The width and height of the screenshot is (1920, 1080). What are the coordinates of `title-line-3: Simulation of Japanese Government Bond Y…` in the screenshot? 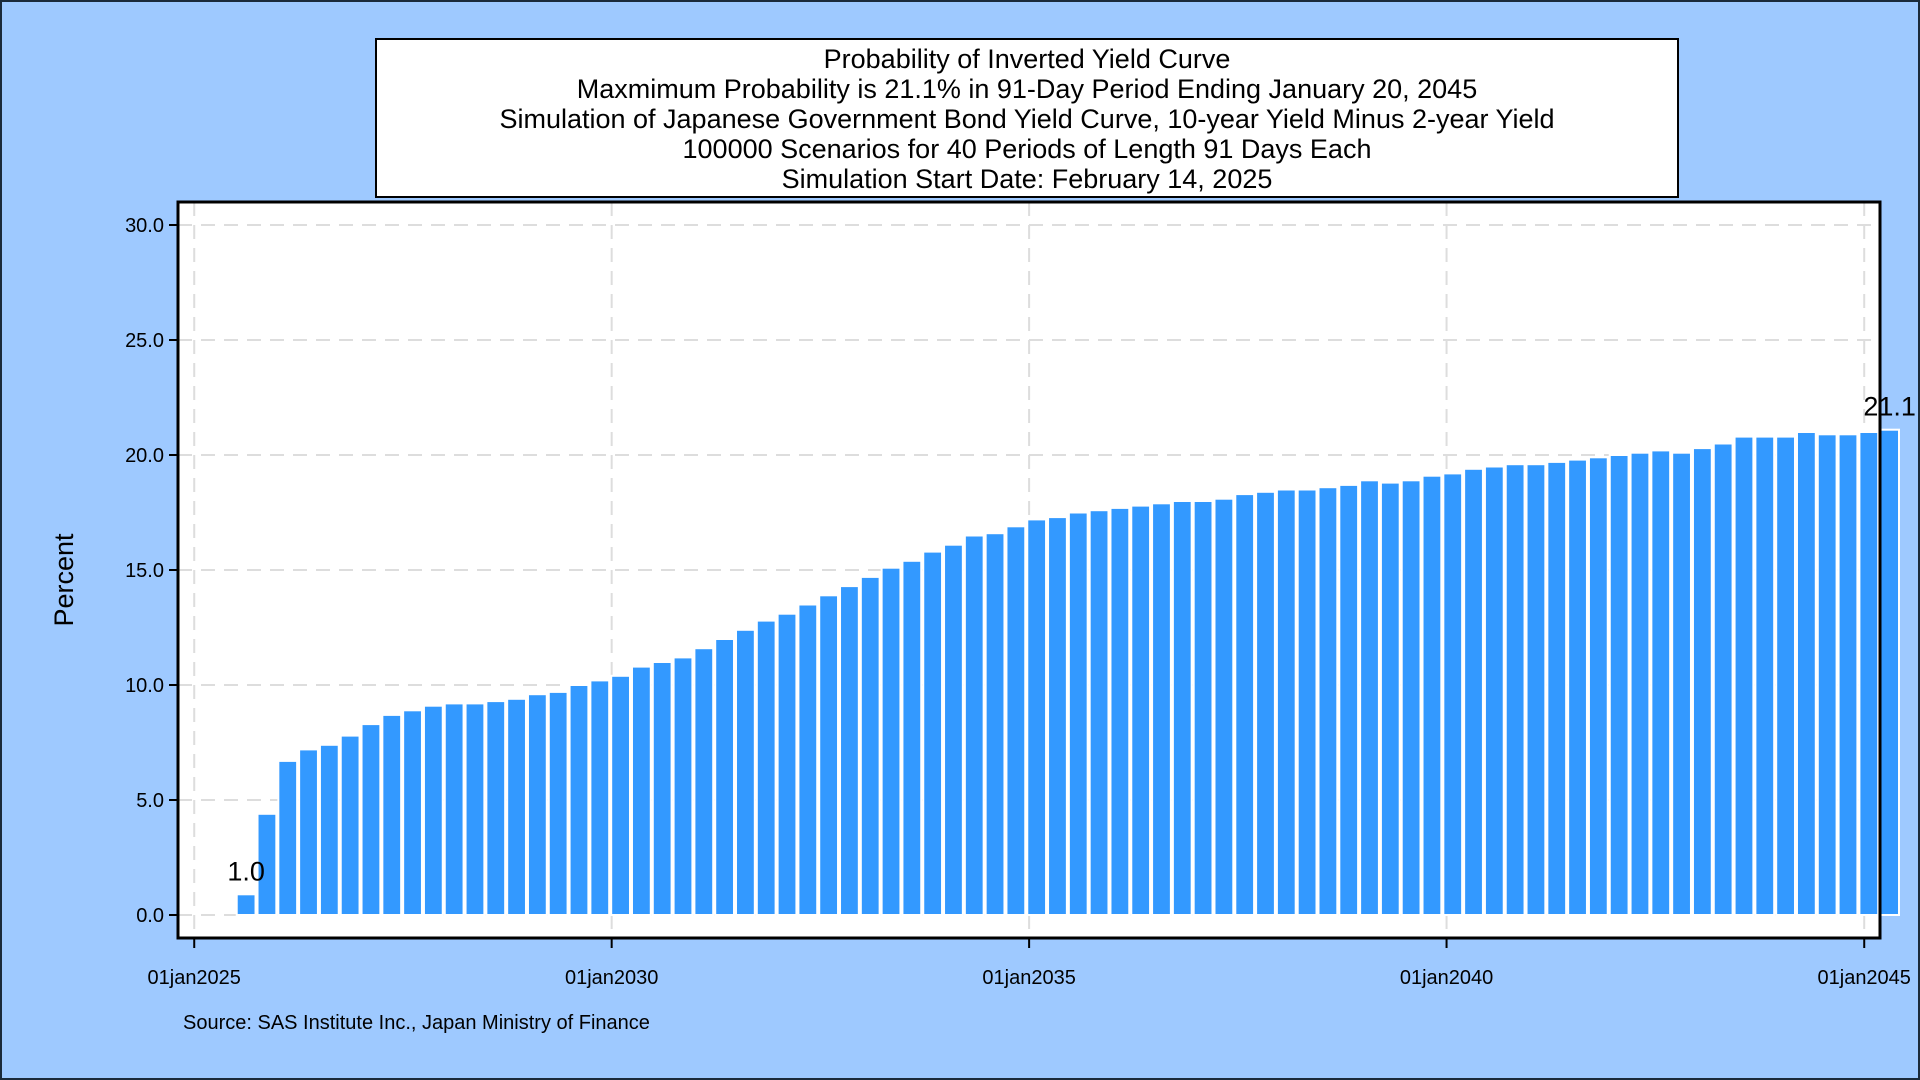 It's located at (1027, 119).